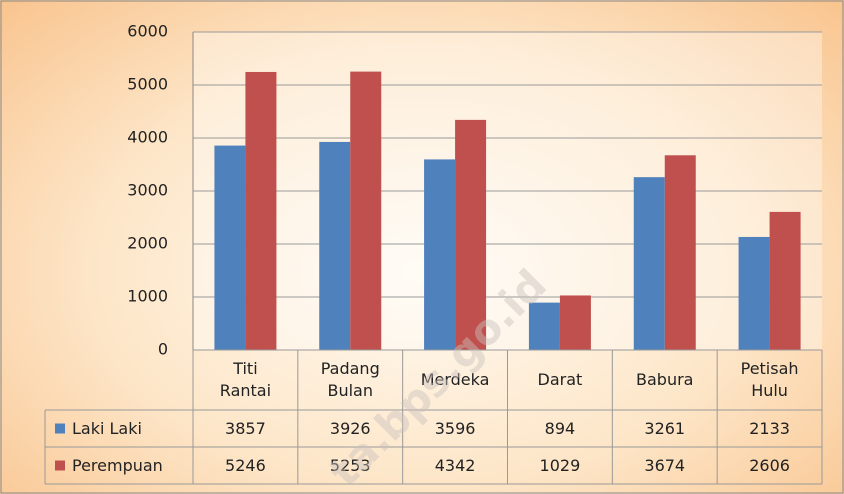  I want to click on legend-label: Perempuan, so click(117, 465).